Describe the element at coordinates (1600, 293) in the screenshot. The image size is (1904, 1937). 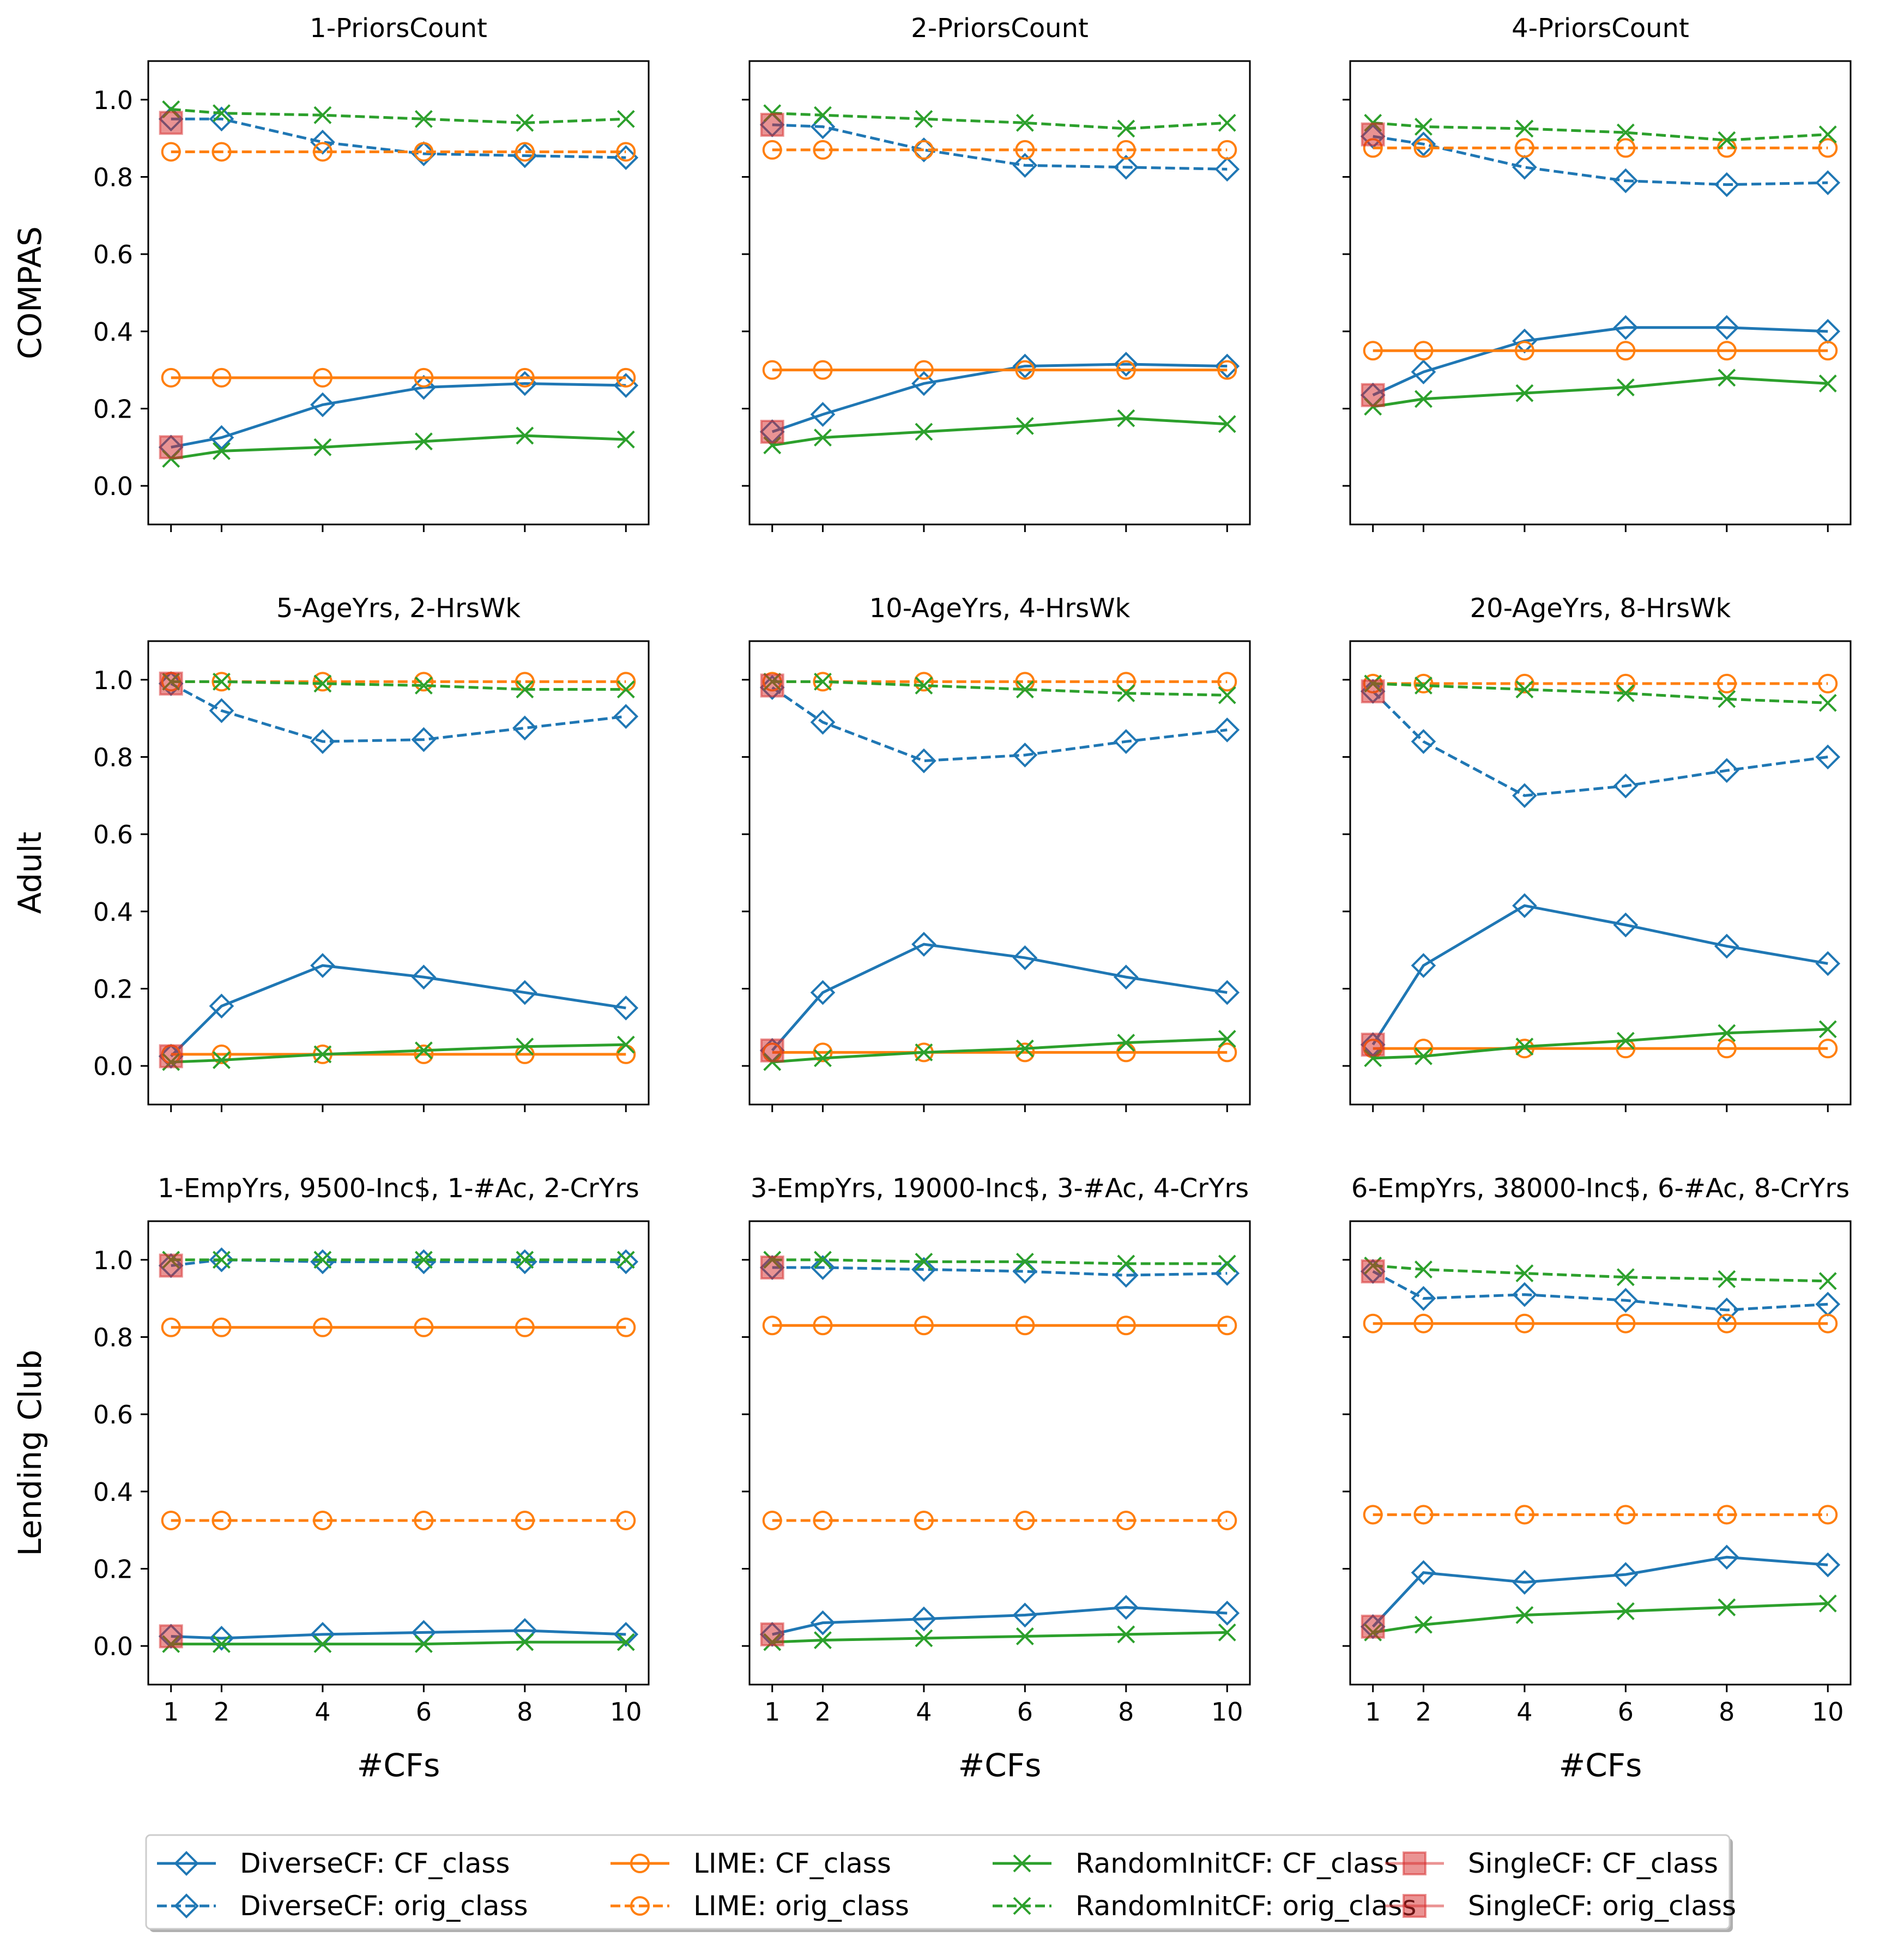
I see `axes-frame` at that location.